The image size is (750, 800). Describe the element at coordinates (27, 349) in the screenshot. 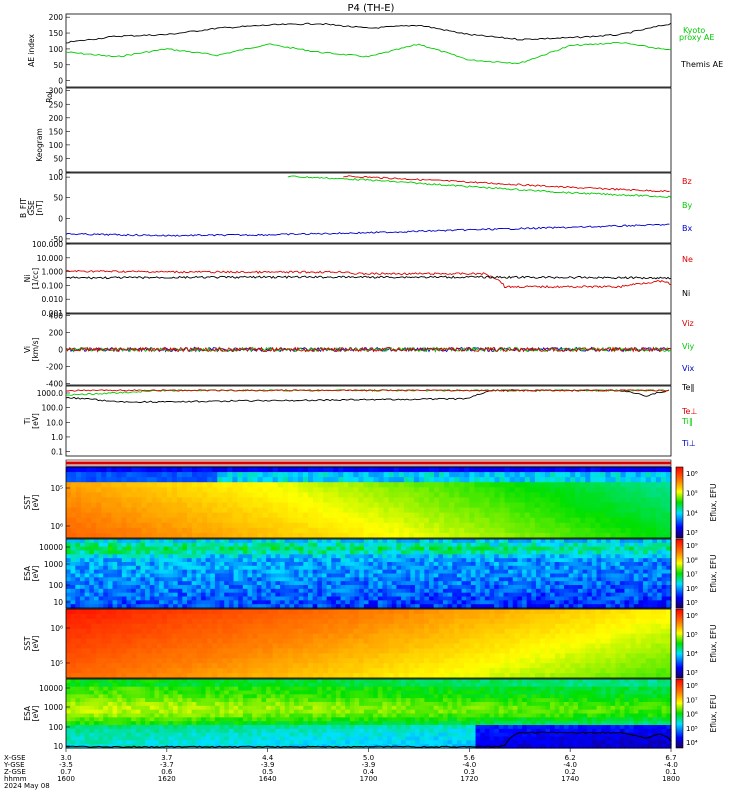

I see `y-axis-label: Vi` at that location.